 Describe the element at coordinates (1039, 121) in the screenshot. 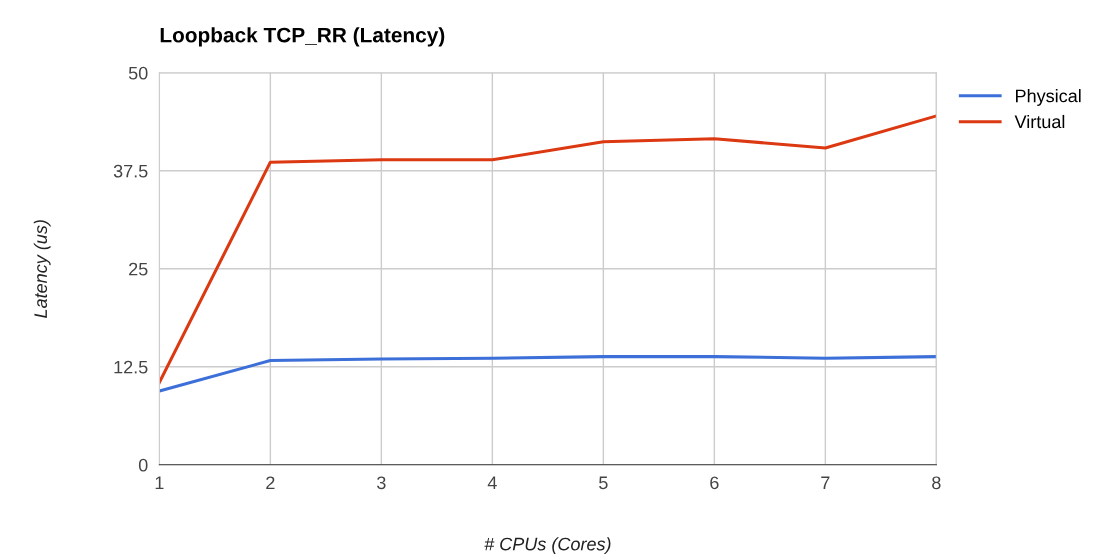

I see `legend-label: Virtual` at that location.